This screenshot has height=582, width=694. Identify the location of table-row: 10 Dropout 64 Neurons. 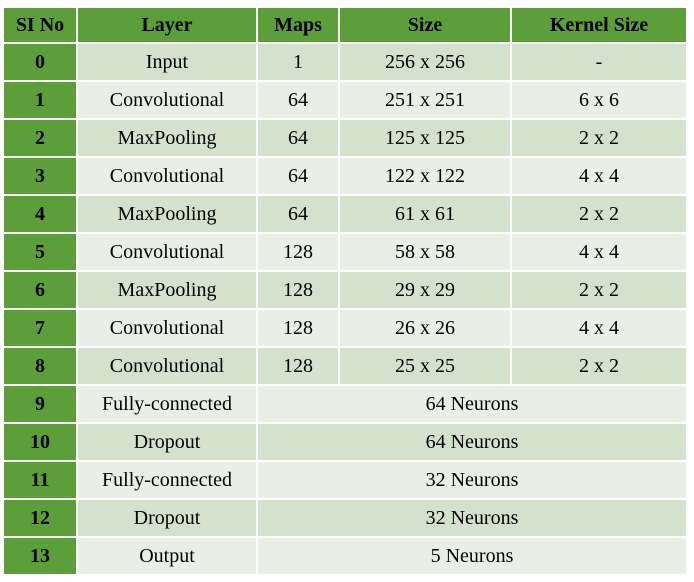
(345, 443).